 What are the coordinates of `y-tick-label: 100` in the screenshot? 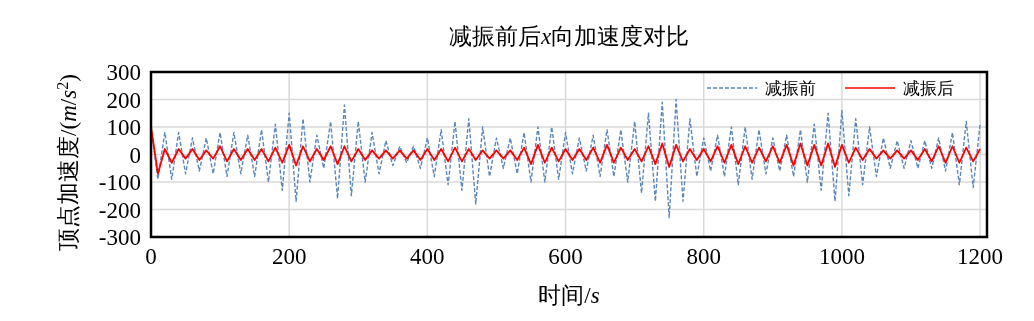 It's located at (123, 127).